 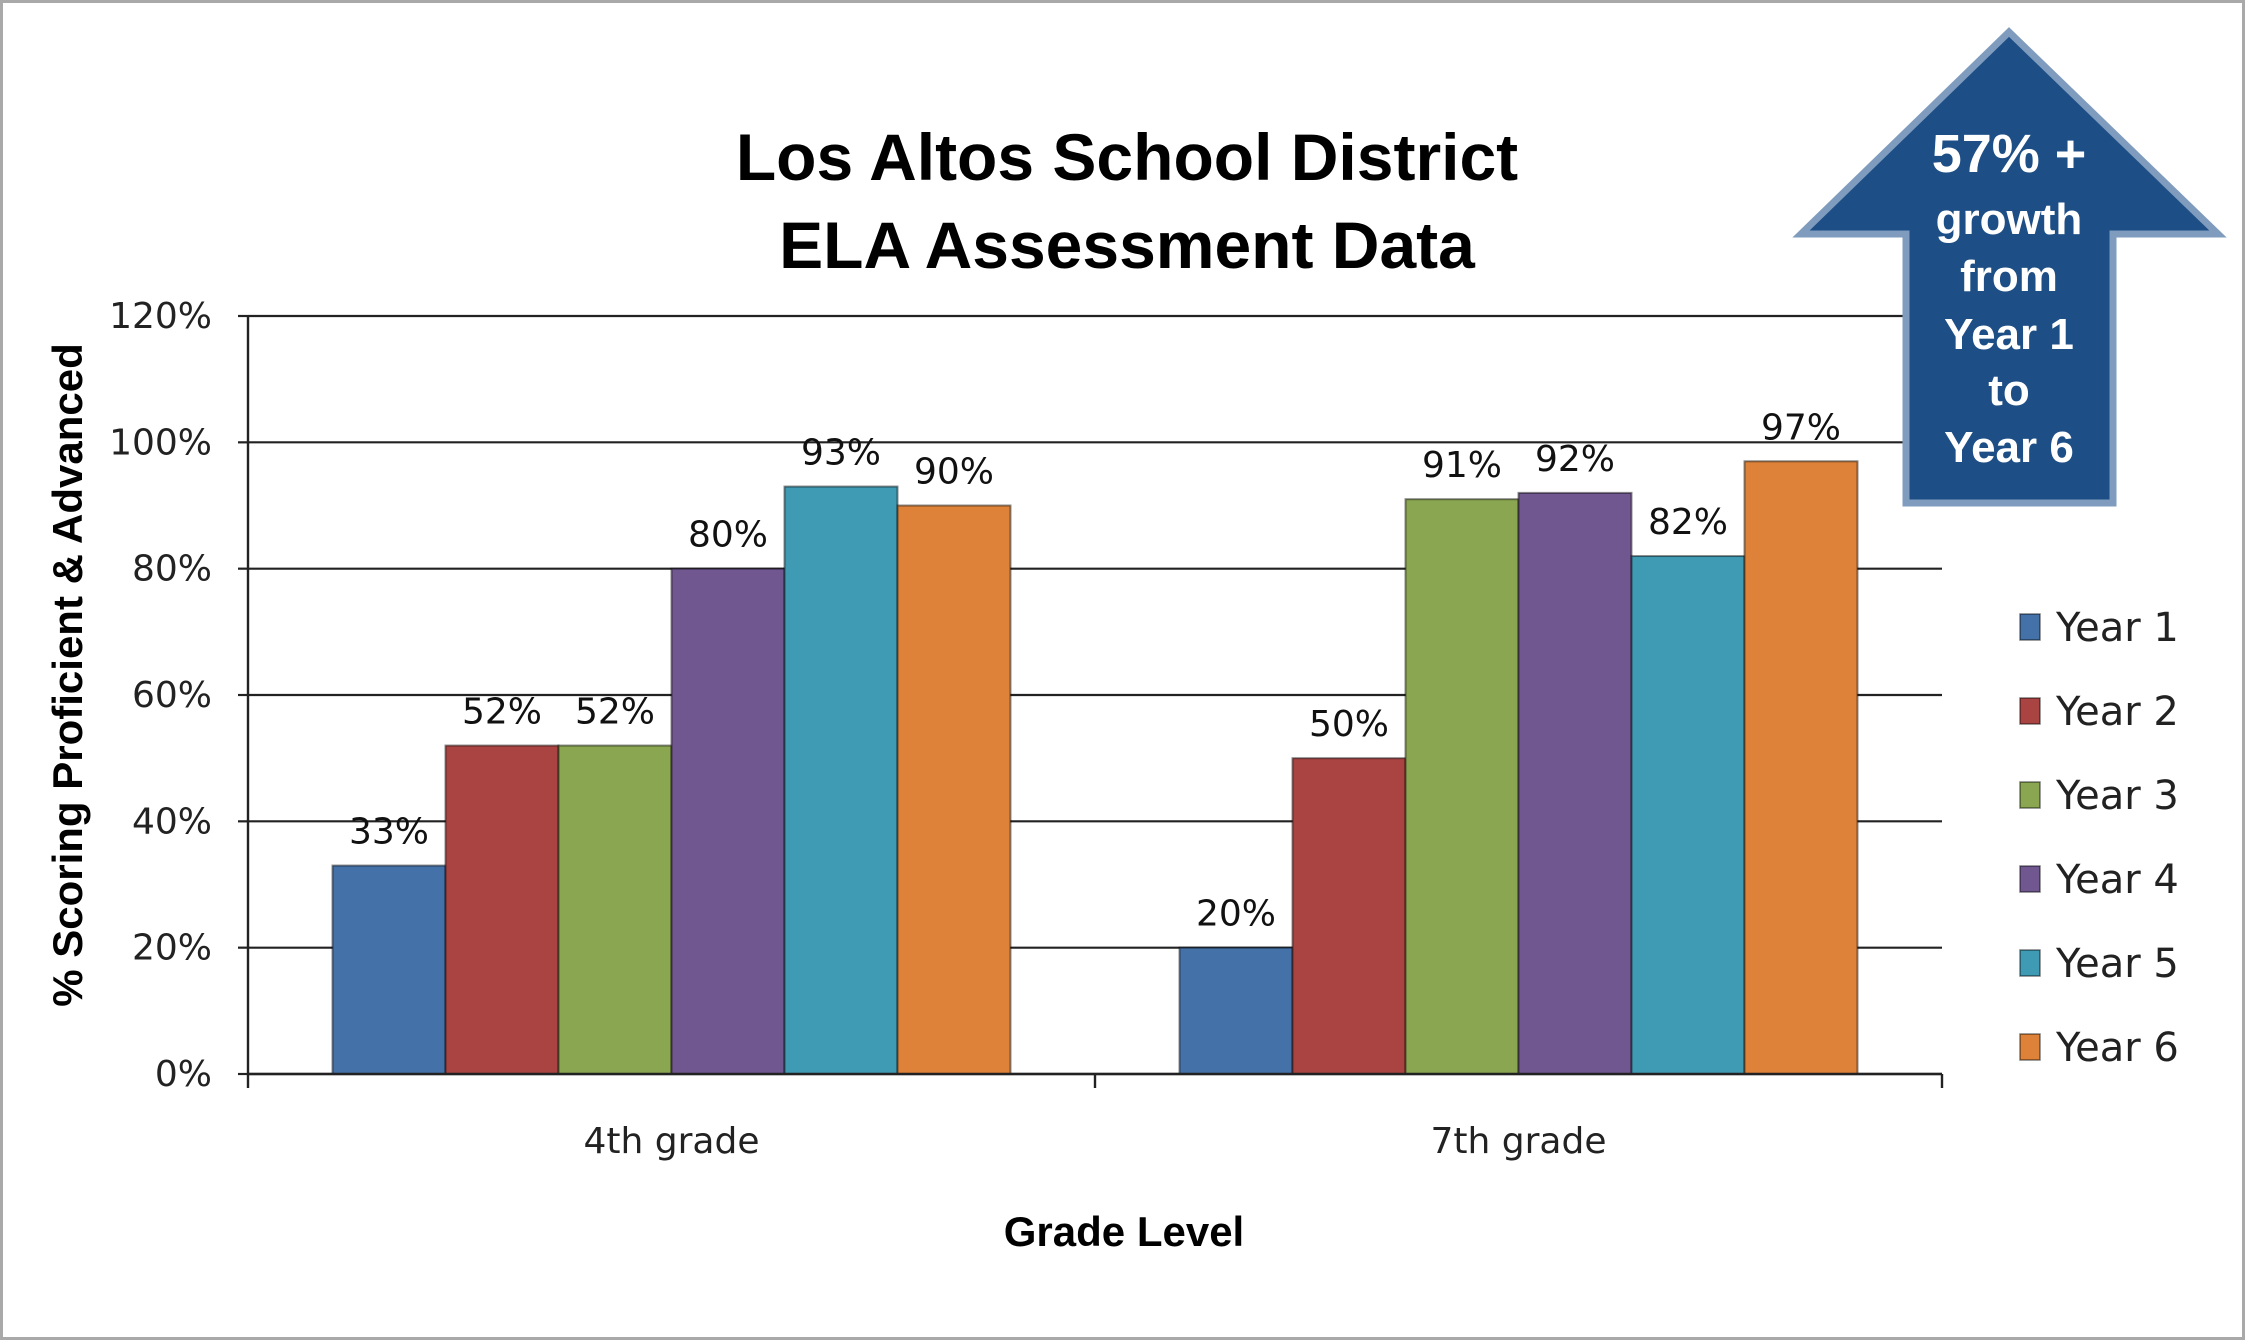 I want to click on legend-label: Year 4, so click(x=2117, y=880).